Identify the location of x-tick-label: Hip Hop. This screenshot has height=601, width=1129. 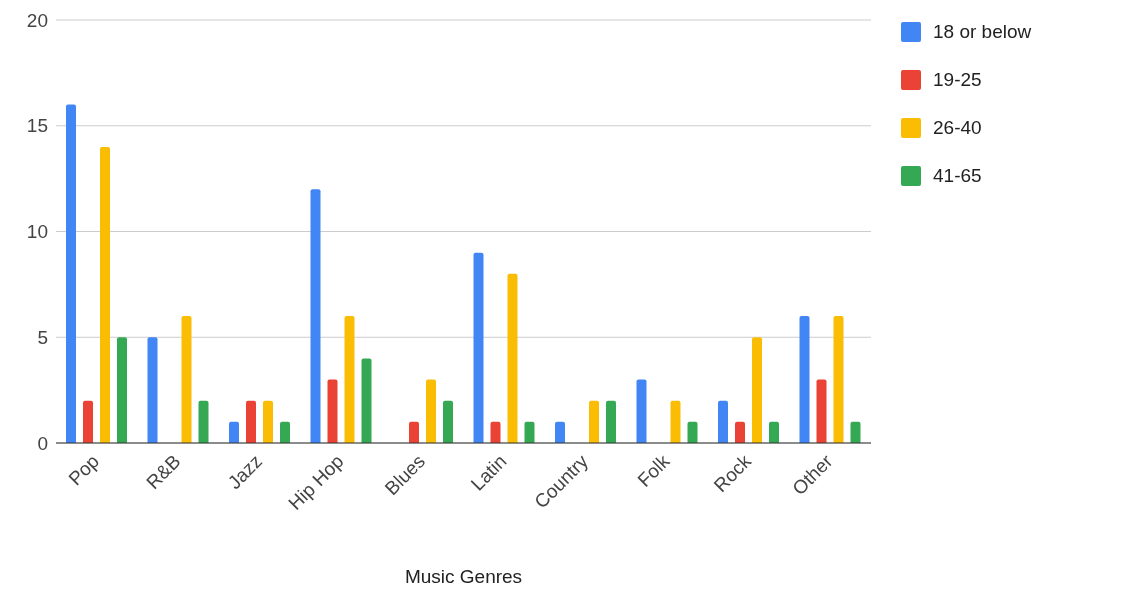
(316, 482).